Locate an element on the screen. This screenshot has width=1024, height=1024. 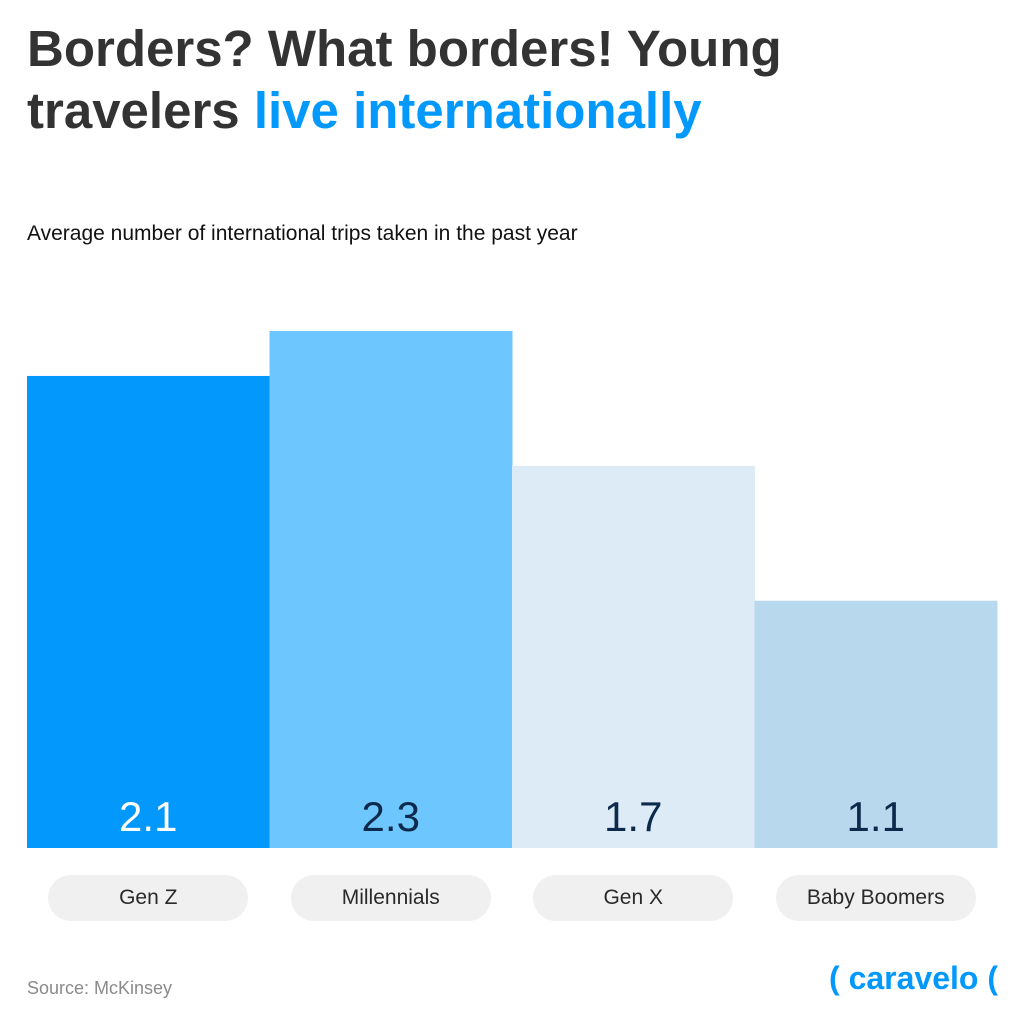
category-label: Gen Z is located at coordinates (148, 898).